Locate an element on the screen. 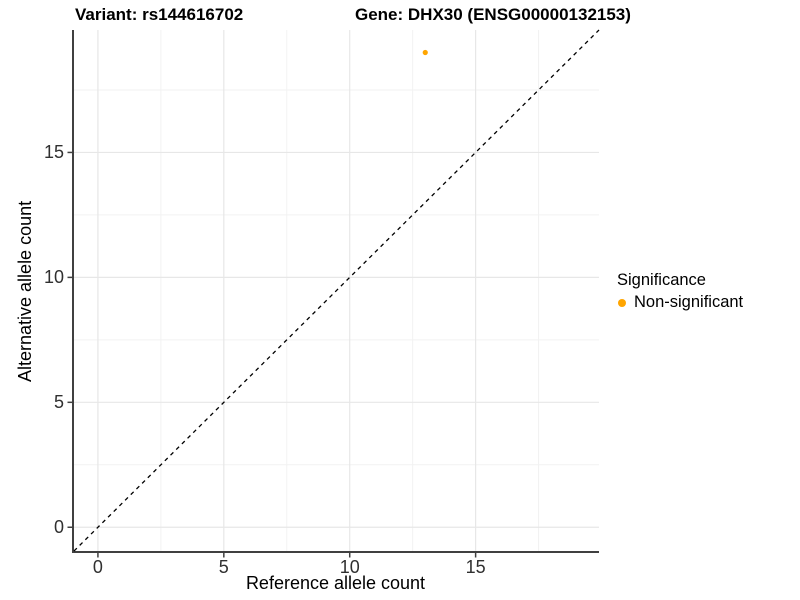 The image size is (800, 600). x-tick-label: 0 is located at coordinates (97, 567).